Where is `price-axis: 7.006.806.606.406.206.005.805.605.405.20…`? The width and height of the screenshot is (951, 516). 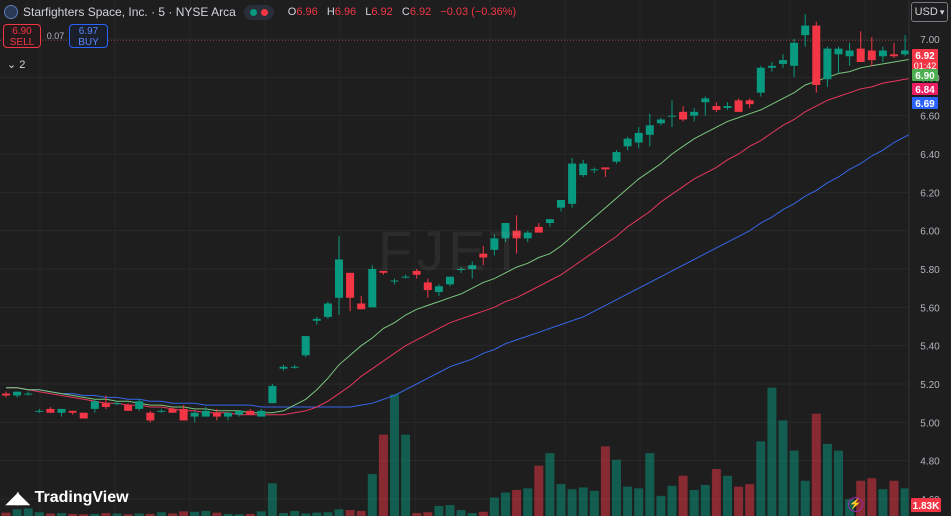
price-axis: 7.006.806.606.406.206.005.805.605.405.20… is located at coordinates (929, 258).